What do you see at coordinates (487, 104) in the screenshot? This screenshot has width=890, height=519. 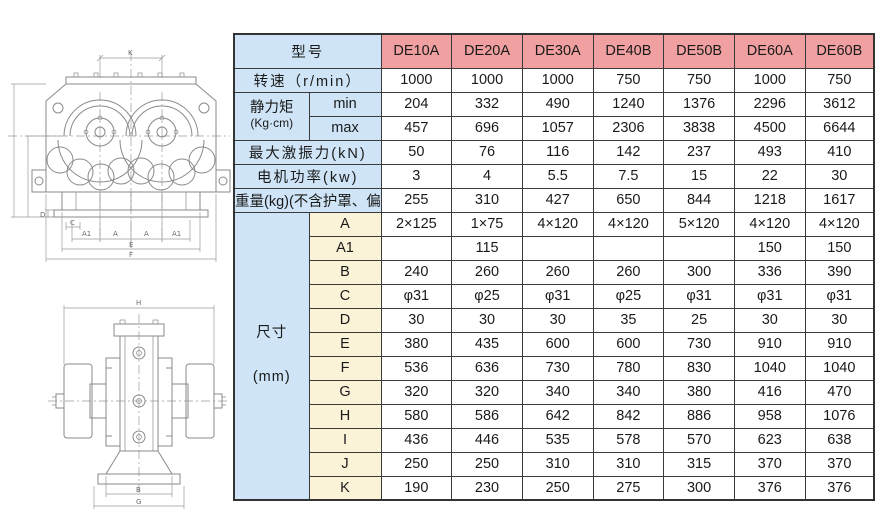 I see `value-cell: 332` at bounding box center [487, 104].